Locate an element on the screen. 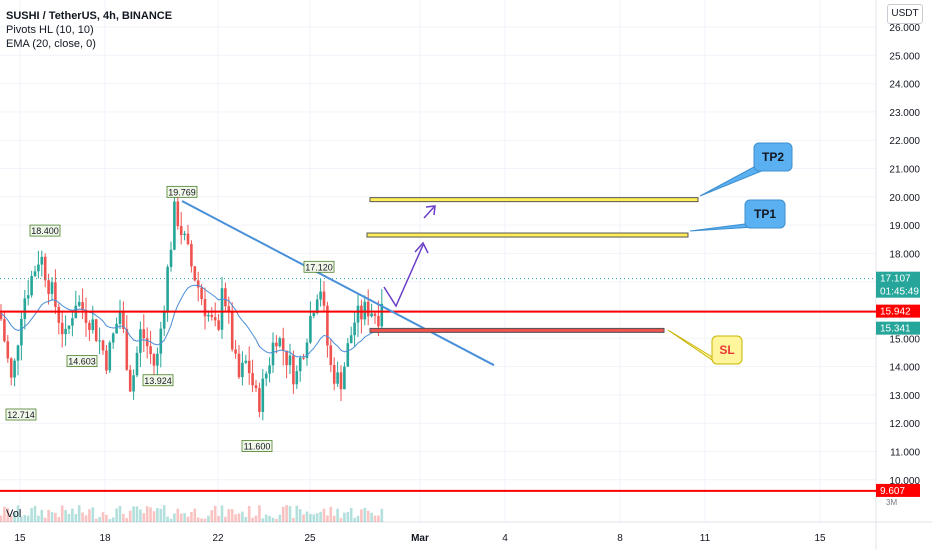  time-tick-label: 22 is located at coordinates (218, 538).